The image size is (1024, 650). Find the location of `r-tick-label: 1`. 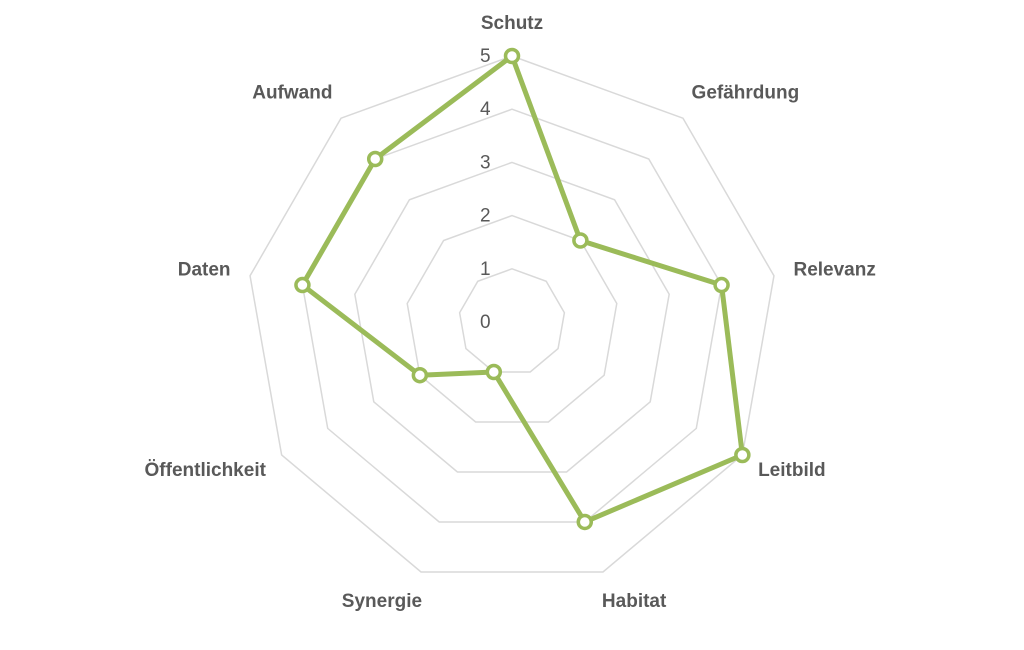

r-tick-label: 1 is located at coordinates (485, 269).